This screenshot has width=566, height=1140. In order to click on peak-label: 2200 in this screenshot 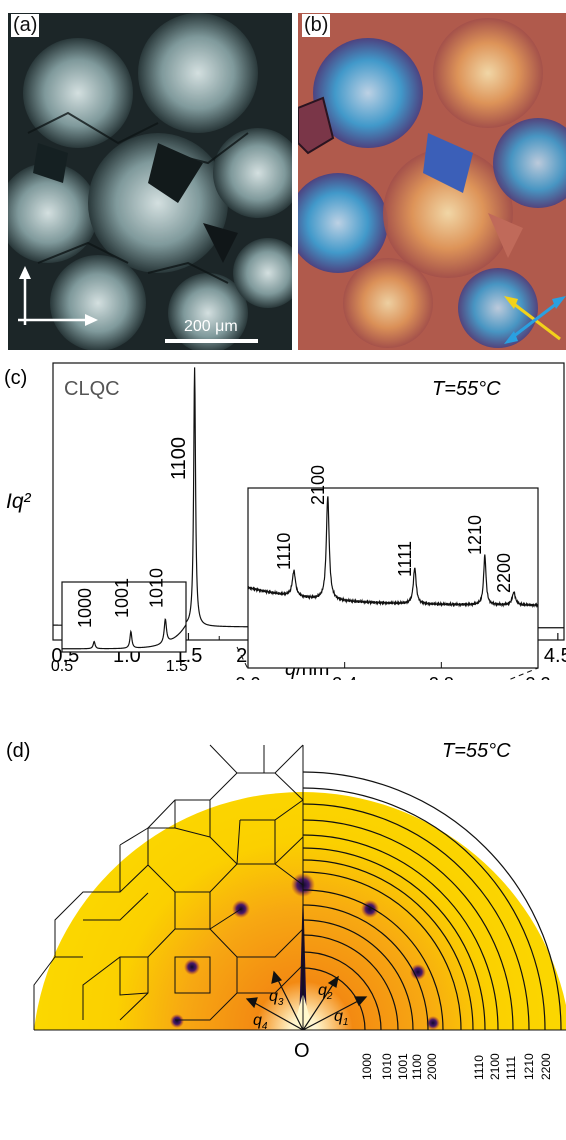, I will do `click(504, 573)`.